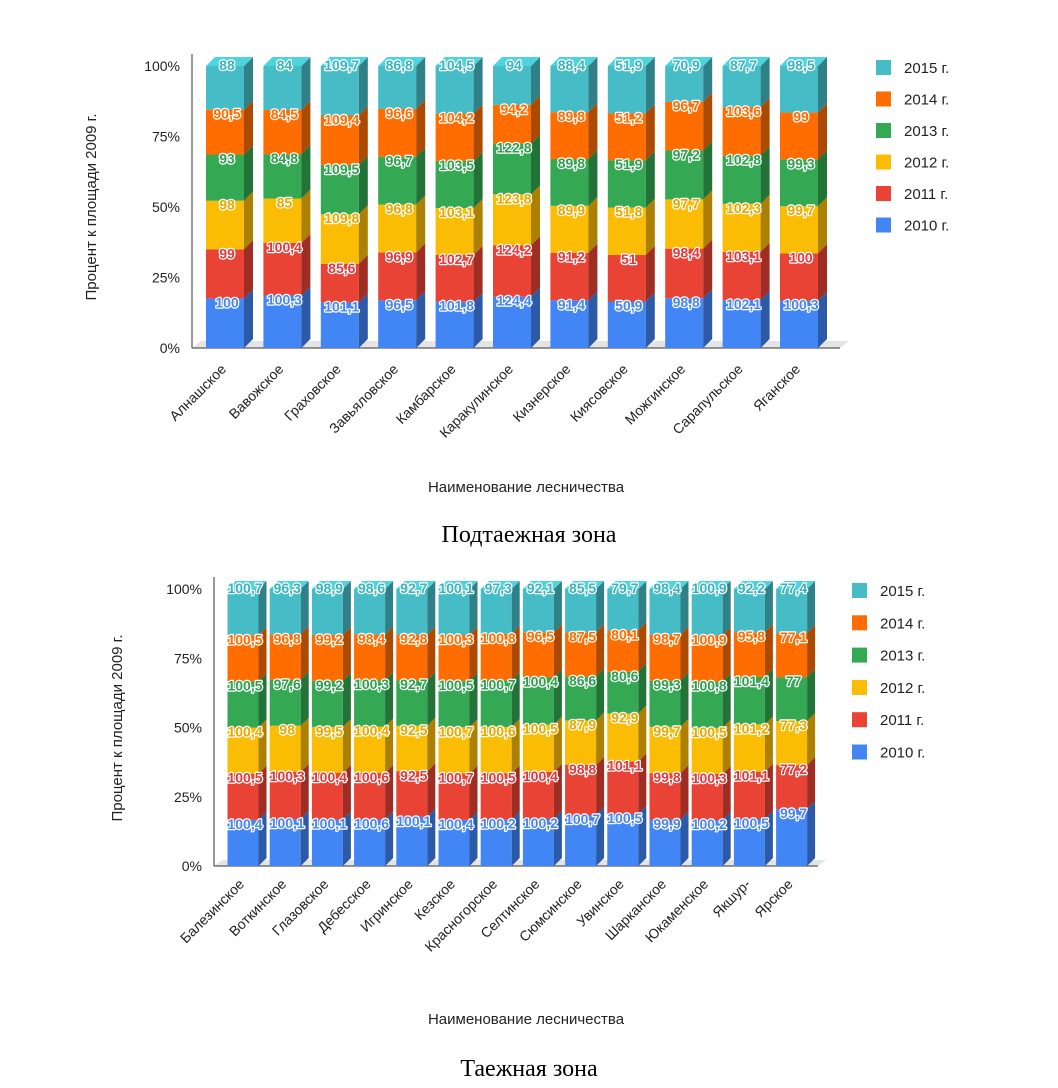  What do you see at coordinates (792, 655) in the screenshot?
I see `bar-segment-2014г-14` at bounding box center [792, 655].